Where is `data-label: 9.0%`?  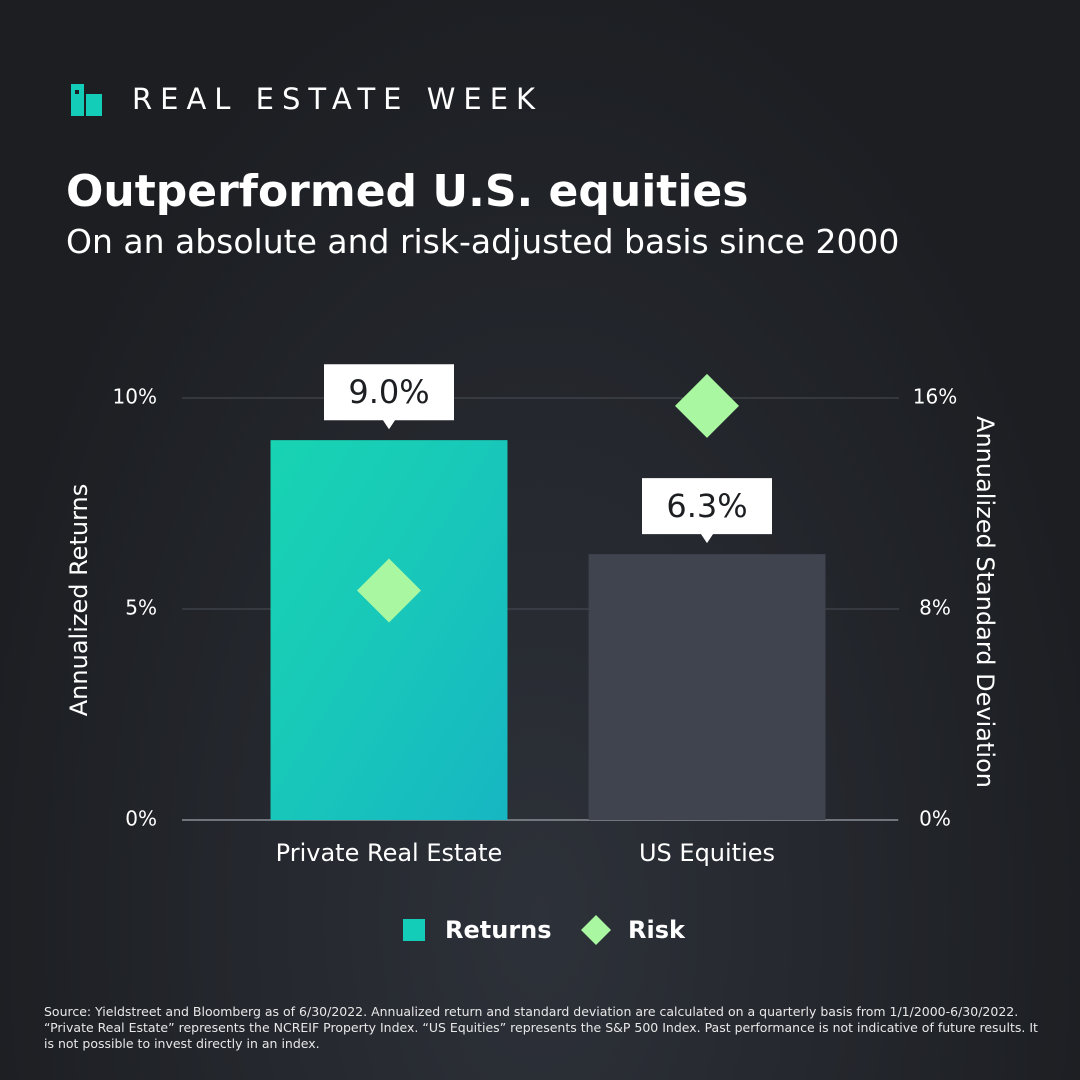
data-label: 9.0% is located at coordinates (388, 392).